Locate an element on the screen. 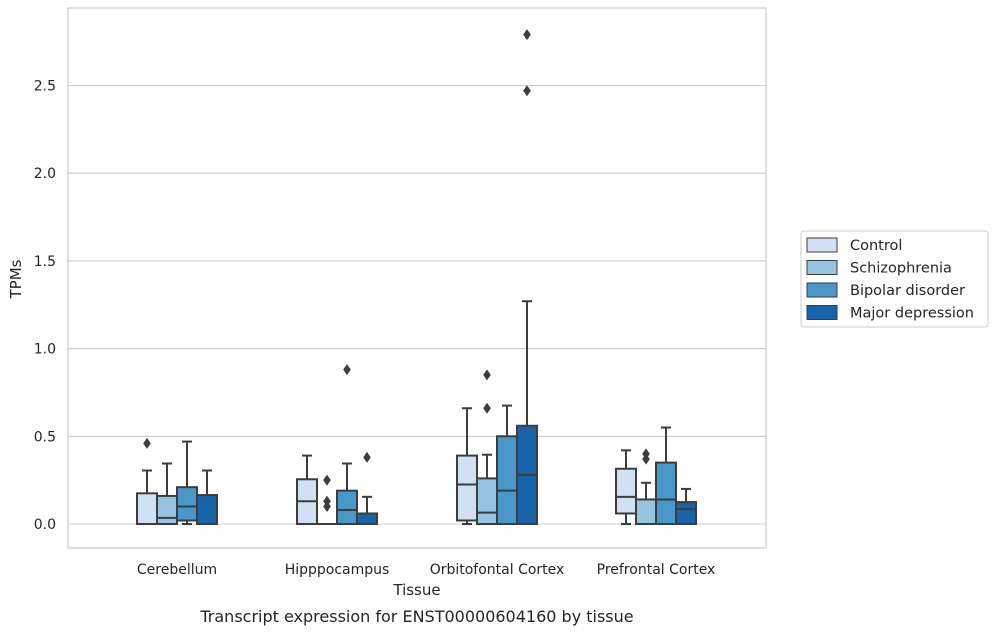 This screenshot has width=997, height=634. legend-label: Major depression is located at coordinates (912, 314).